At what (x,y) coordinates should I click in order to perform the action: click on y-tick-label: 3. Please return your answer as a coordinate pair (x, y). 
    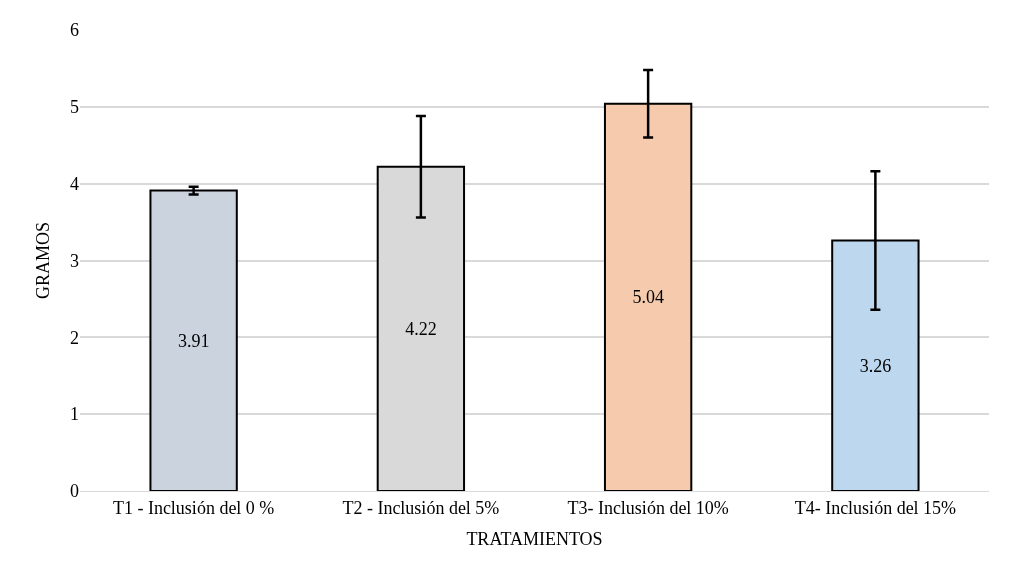
    Looking at the image, I should click on (74, 260).